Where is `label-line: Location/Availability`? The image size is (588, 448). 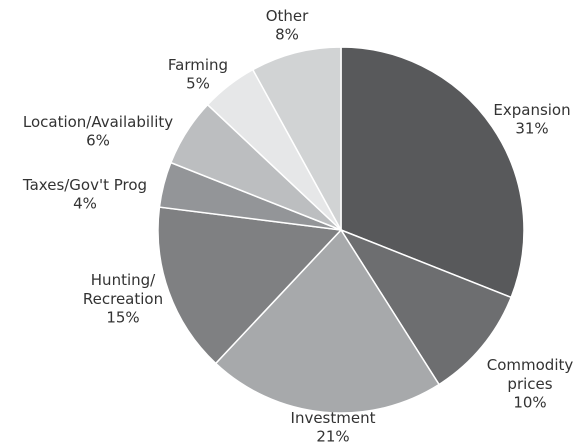 label-line: Location/Availability is located at coordinates (98, 122).